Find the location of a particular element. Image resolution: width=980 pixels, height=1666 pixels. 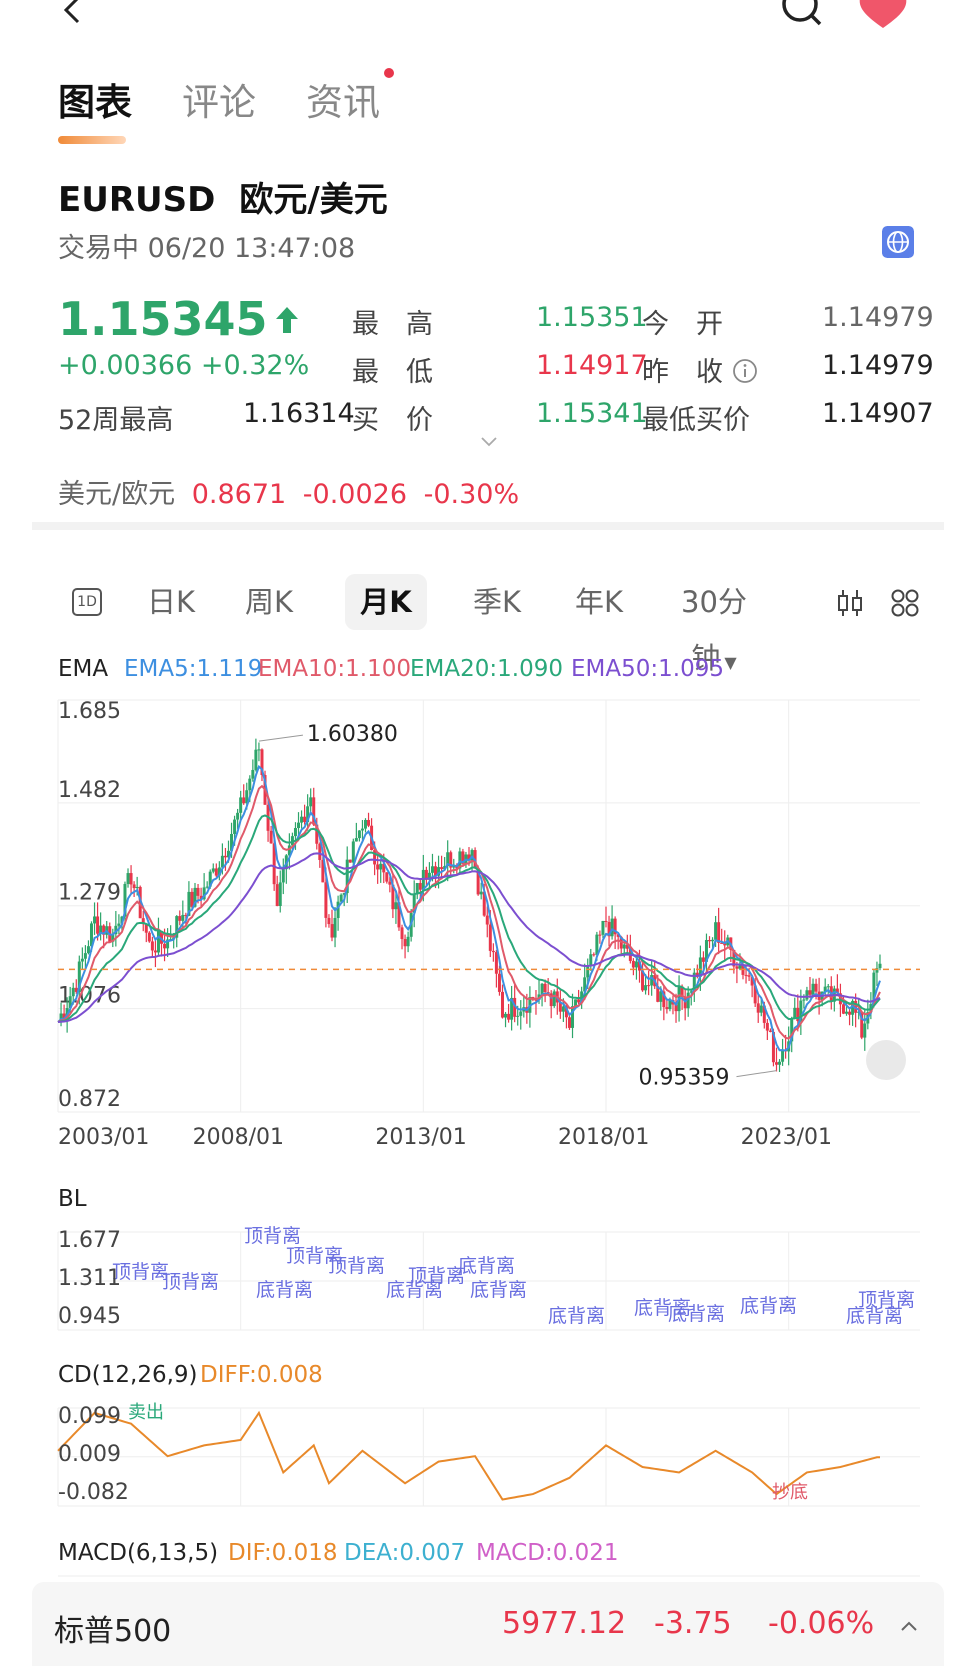

bid-label: 买 价 is located at coordinates (392, 420).